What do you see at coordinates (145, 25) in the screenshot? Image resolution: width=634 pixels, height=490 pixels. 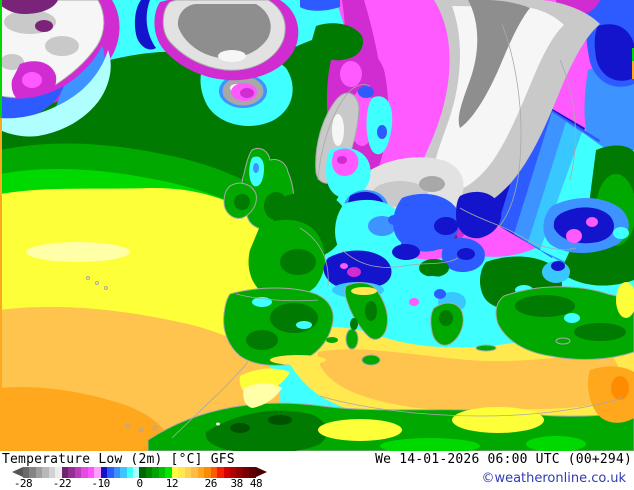 I see `region-eastgreenland-blue-arc` at bounding box center [145, 25].